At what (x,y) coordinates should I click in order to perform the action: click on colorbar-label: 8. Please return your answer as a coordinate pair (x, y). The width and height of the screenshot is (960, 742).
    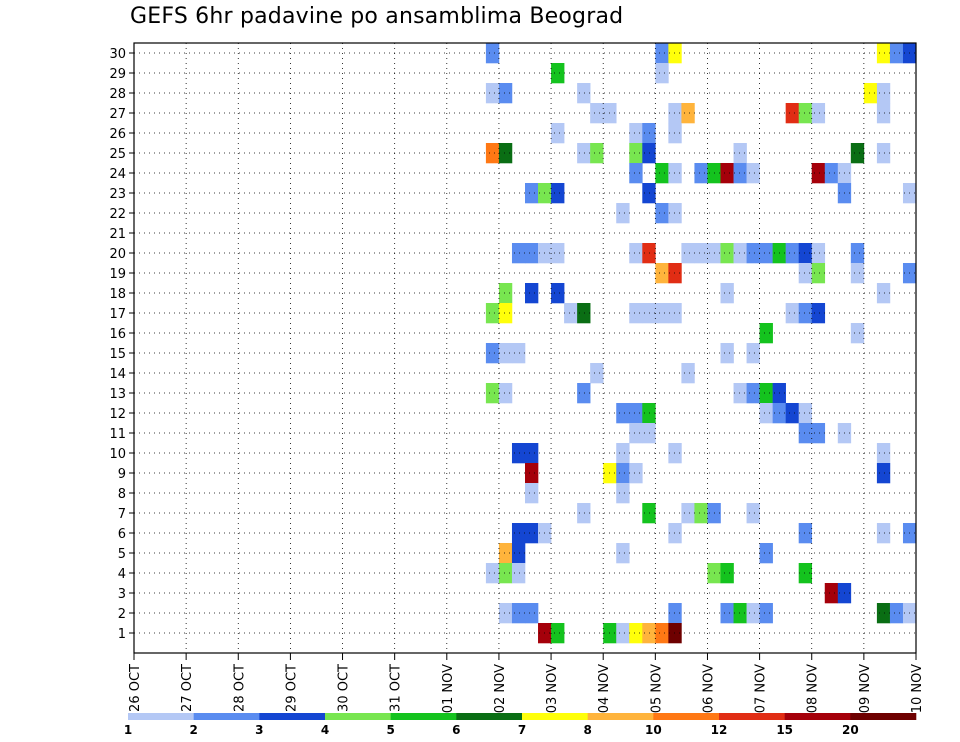
    Looking at the image, I should click on (587, 730).